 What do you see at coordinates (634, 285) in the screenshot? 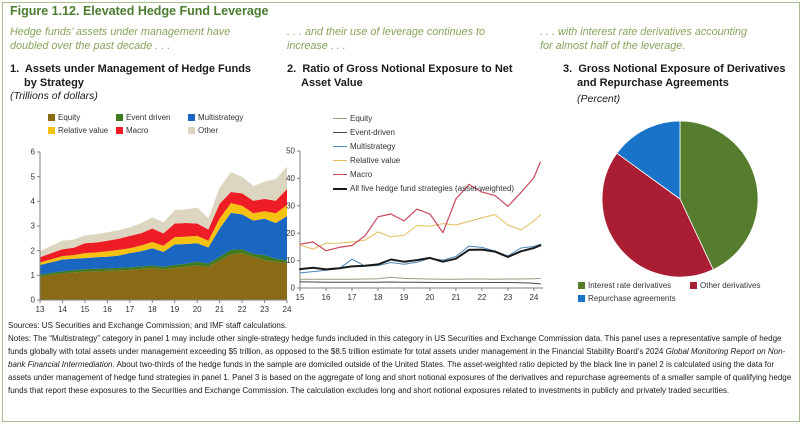
I see `legend-item: Interest rate derivatives` at bounding box center [634, 285].